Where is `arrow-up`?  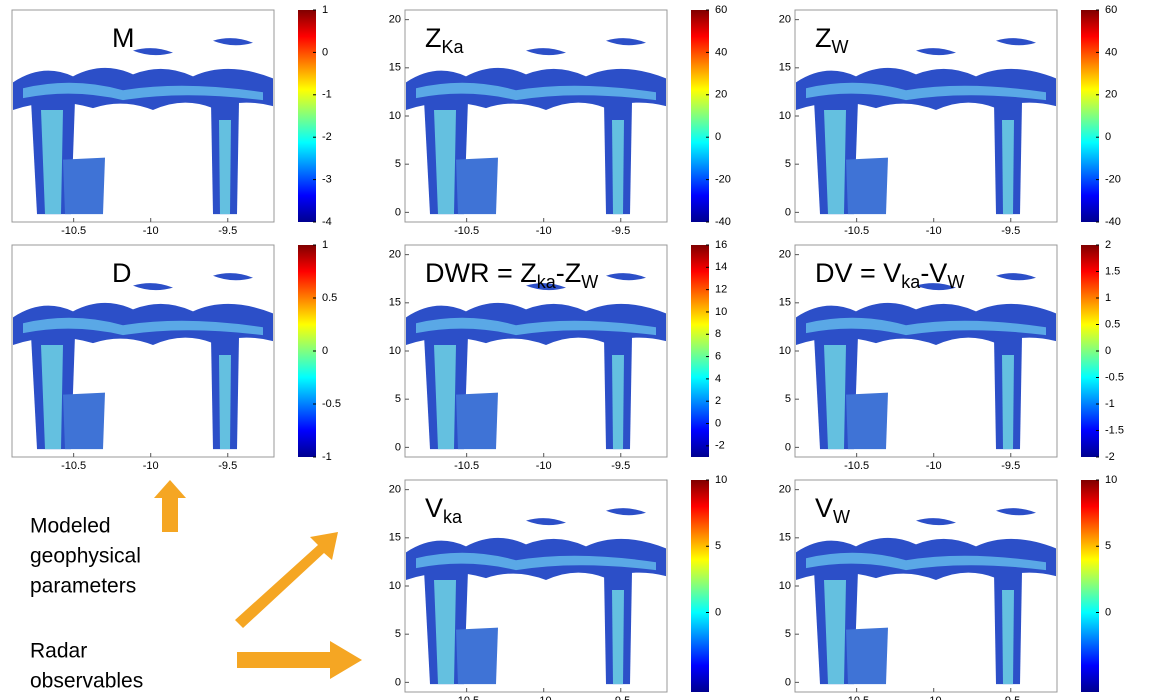 arrow-up is located at coordinates (170, 514).